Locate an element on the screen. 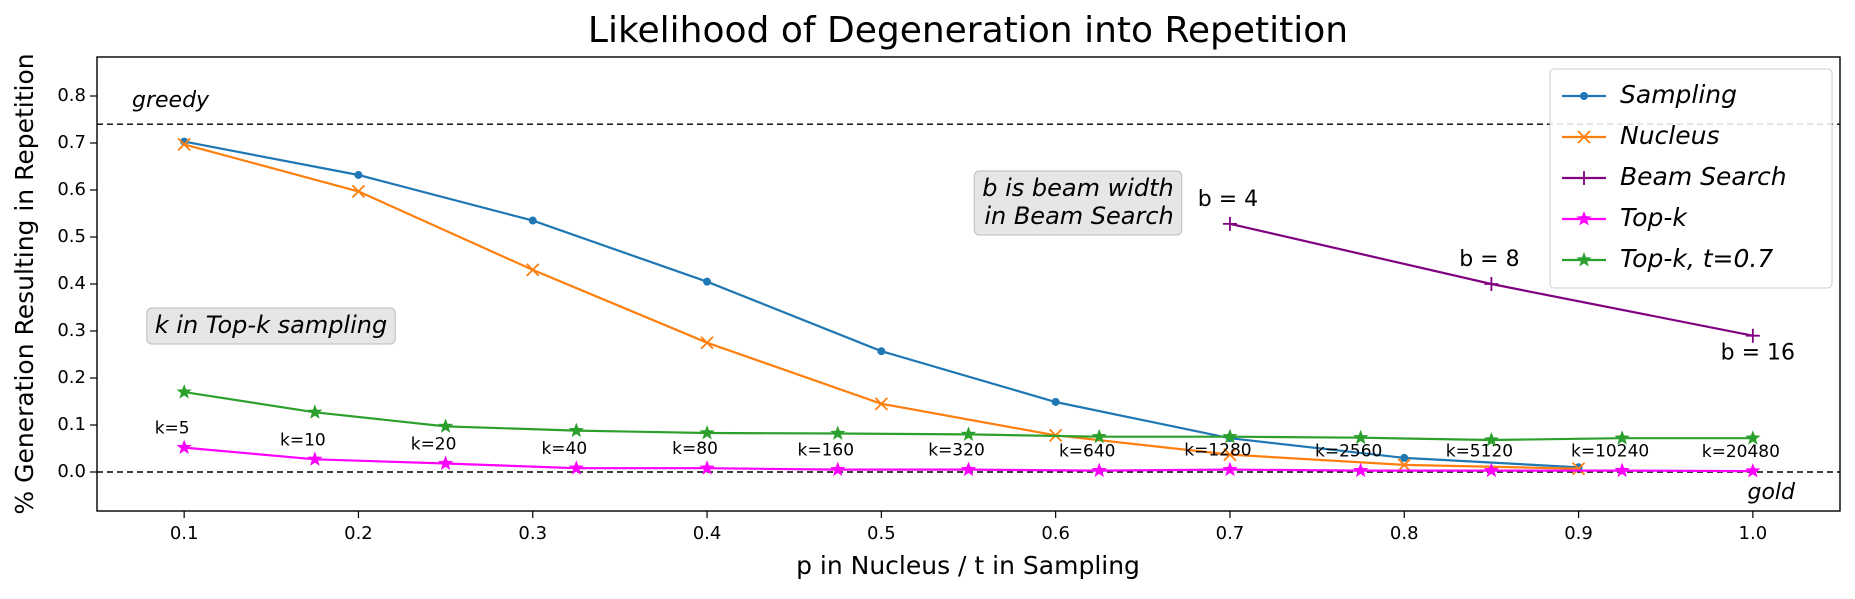 This screenshot has height=599, width=1855. point-label: b = 8 is located at coordinates (1489, 259).